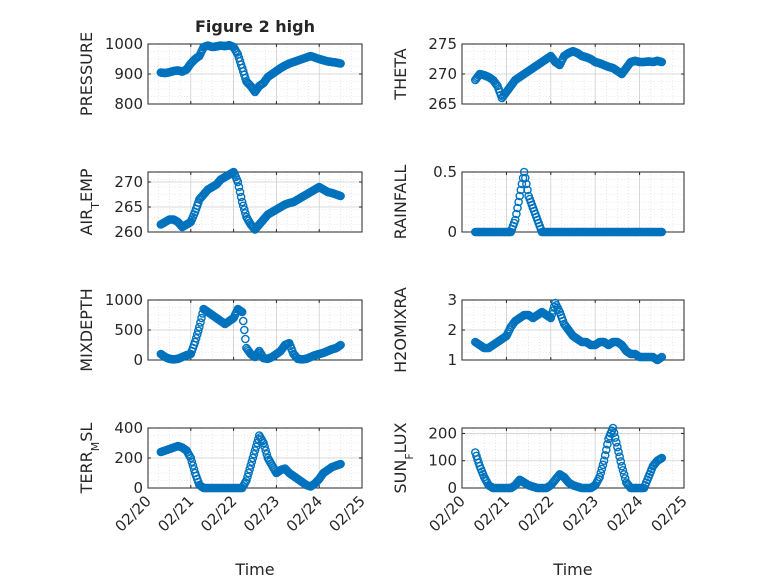 The height and width of the screenshot is (583, 778). I want to click on y-tick-label: 3, so click(452, 300).